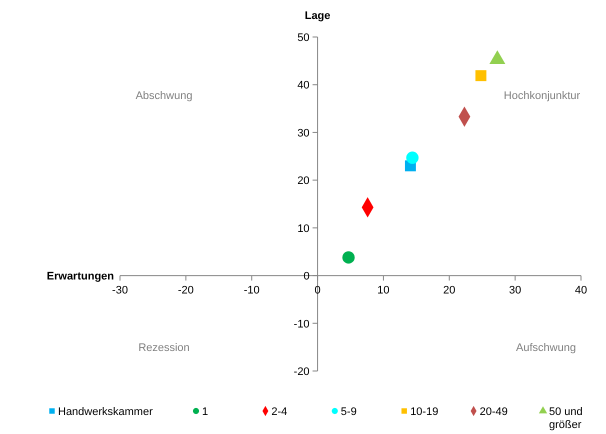  I want to click on x-tick-label: 20, so click(449, 290).